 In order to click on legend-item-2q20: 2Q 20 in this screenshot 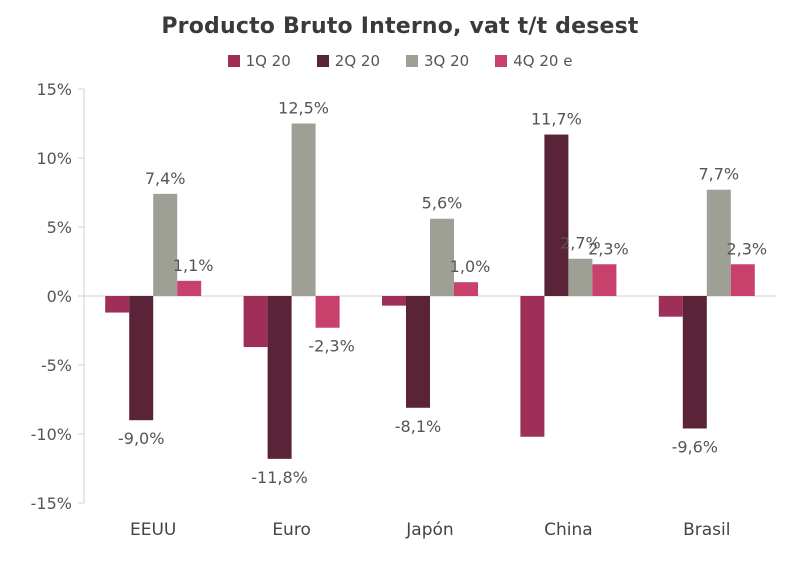, I will do `click(348, 61)`.